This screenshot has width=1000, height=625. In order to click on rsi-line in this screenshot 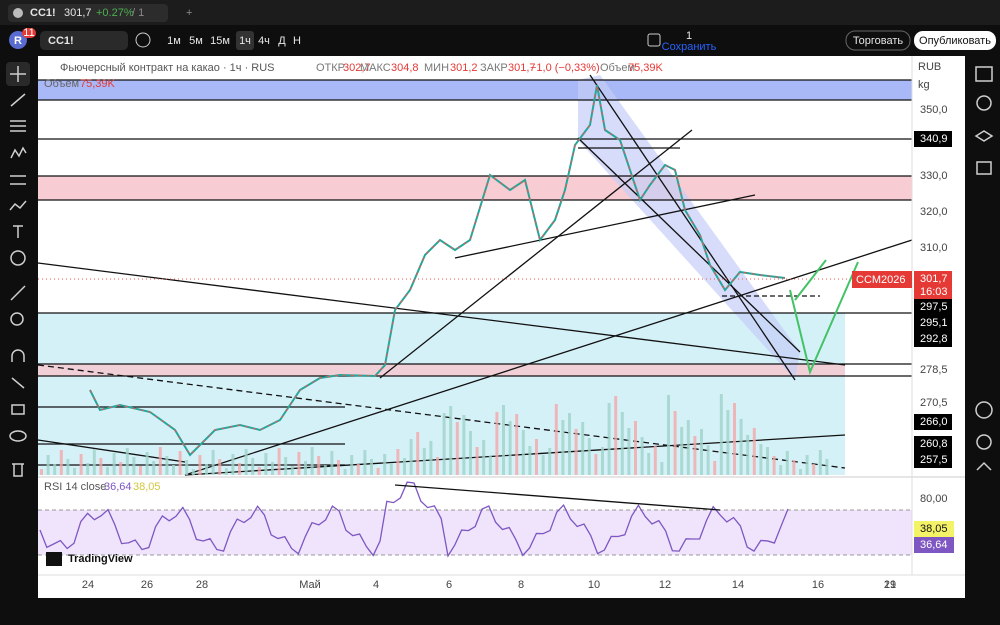, I will do `click(414, 519)`.